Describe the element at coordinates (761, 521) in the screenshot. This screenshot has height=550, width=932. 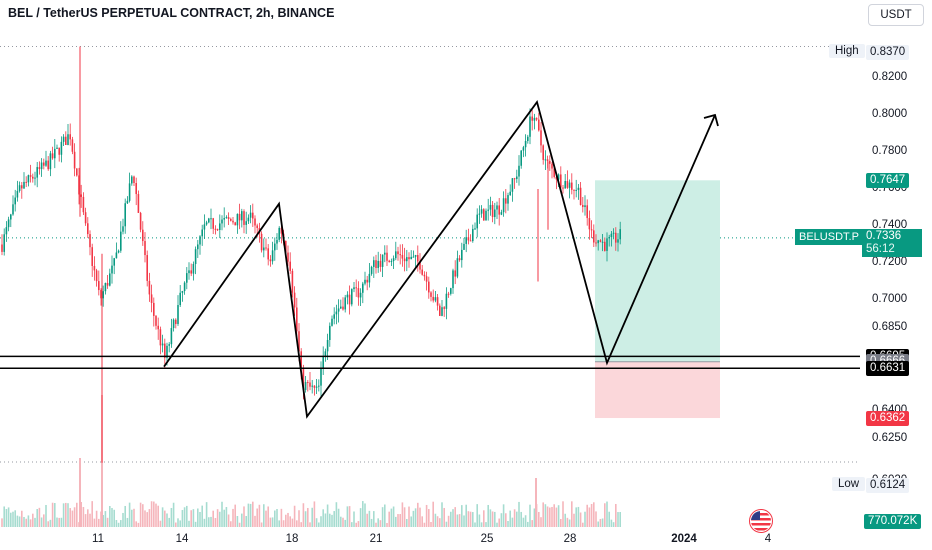
I see `us-flag-icon` at that location.